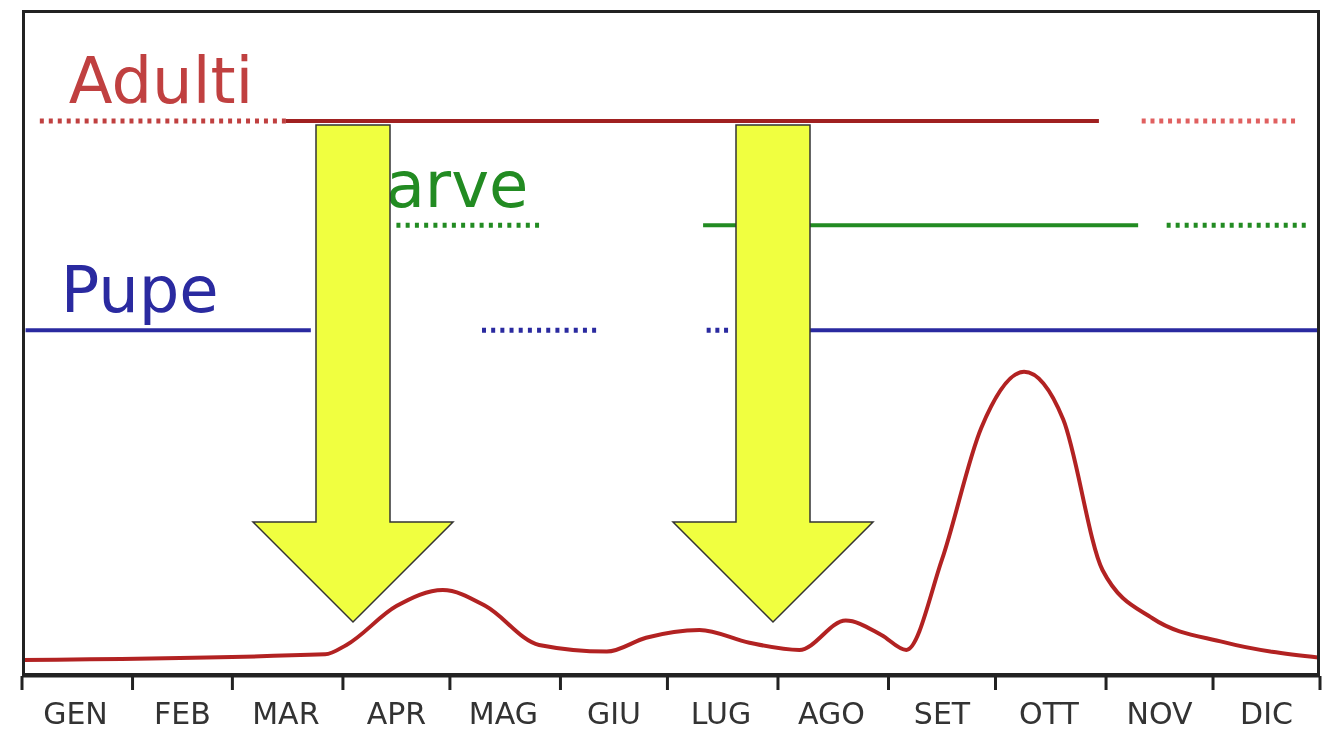 Image resolution: width=1340 pixels, height=739 pixels. I want to click on x-tick-label: AGO, so click(831, 713).